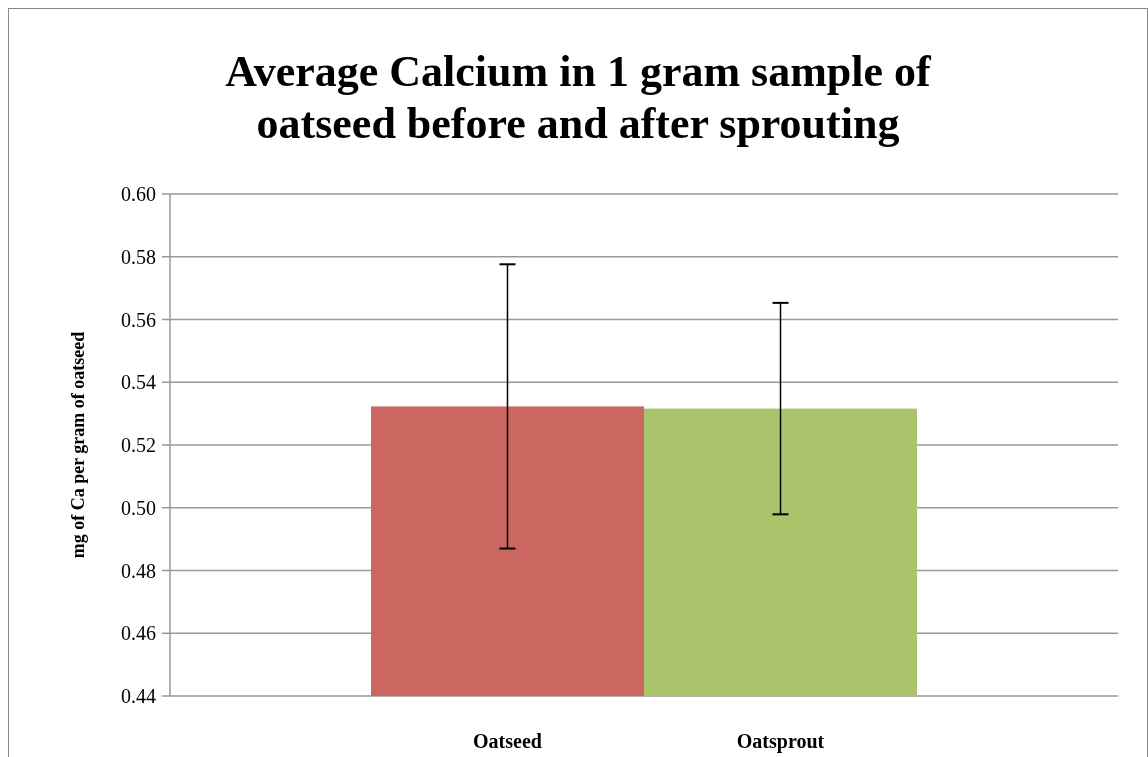 The width and height of the screenshot is (1148, 757). Describe the element at coordinates (507, 741) in the screenshot. I see `x-tick-label: Oatseed` at that location.